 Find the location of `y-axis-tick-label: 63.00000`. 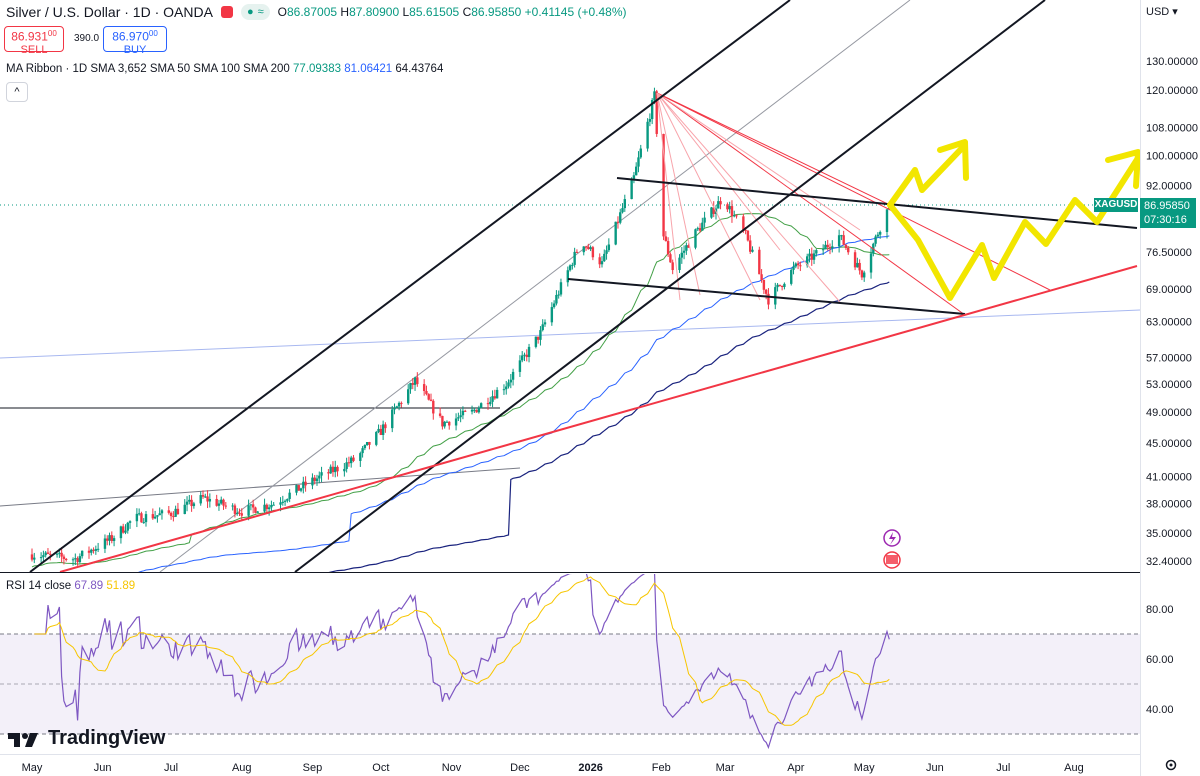

y-axis-tick-label: 63.00000 is located at coordinates (1169, 323).